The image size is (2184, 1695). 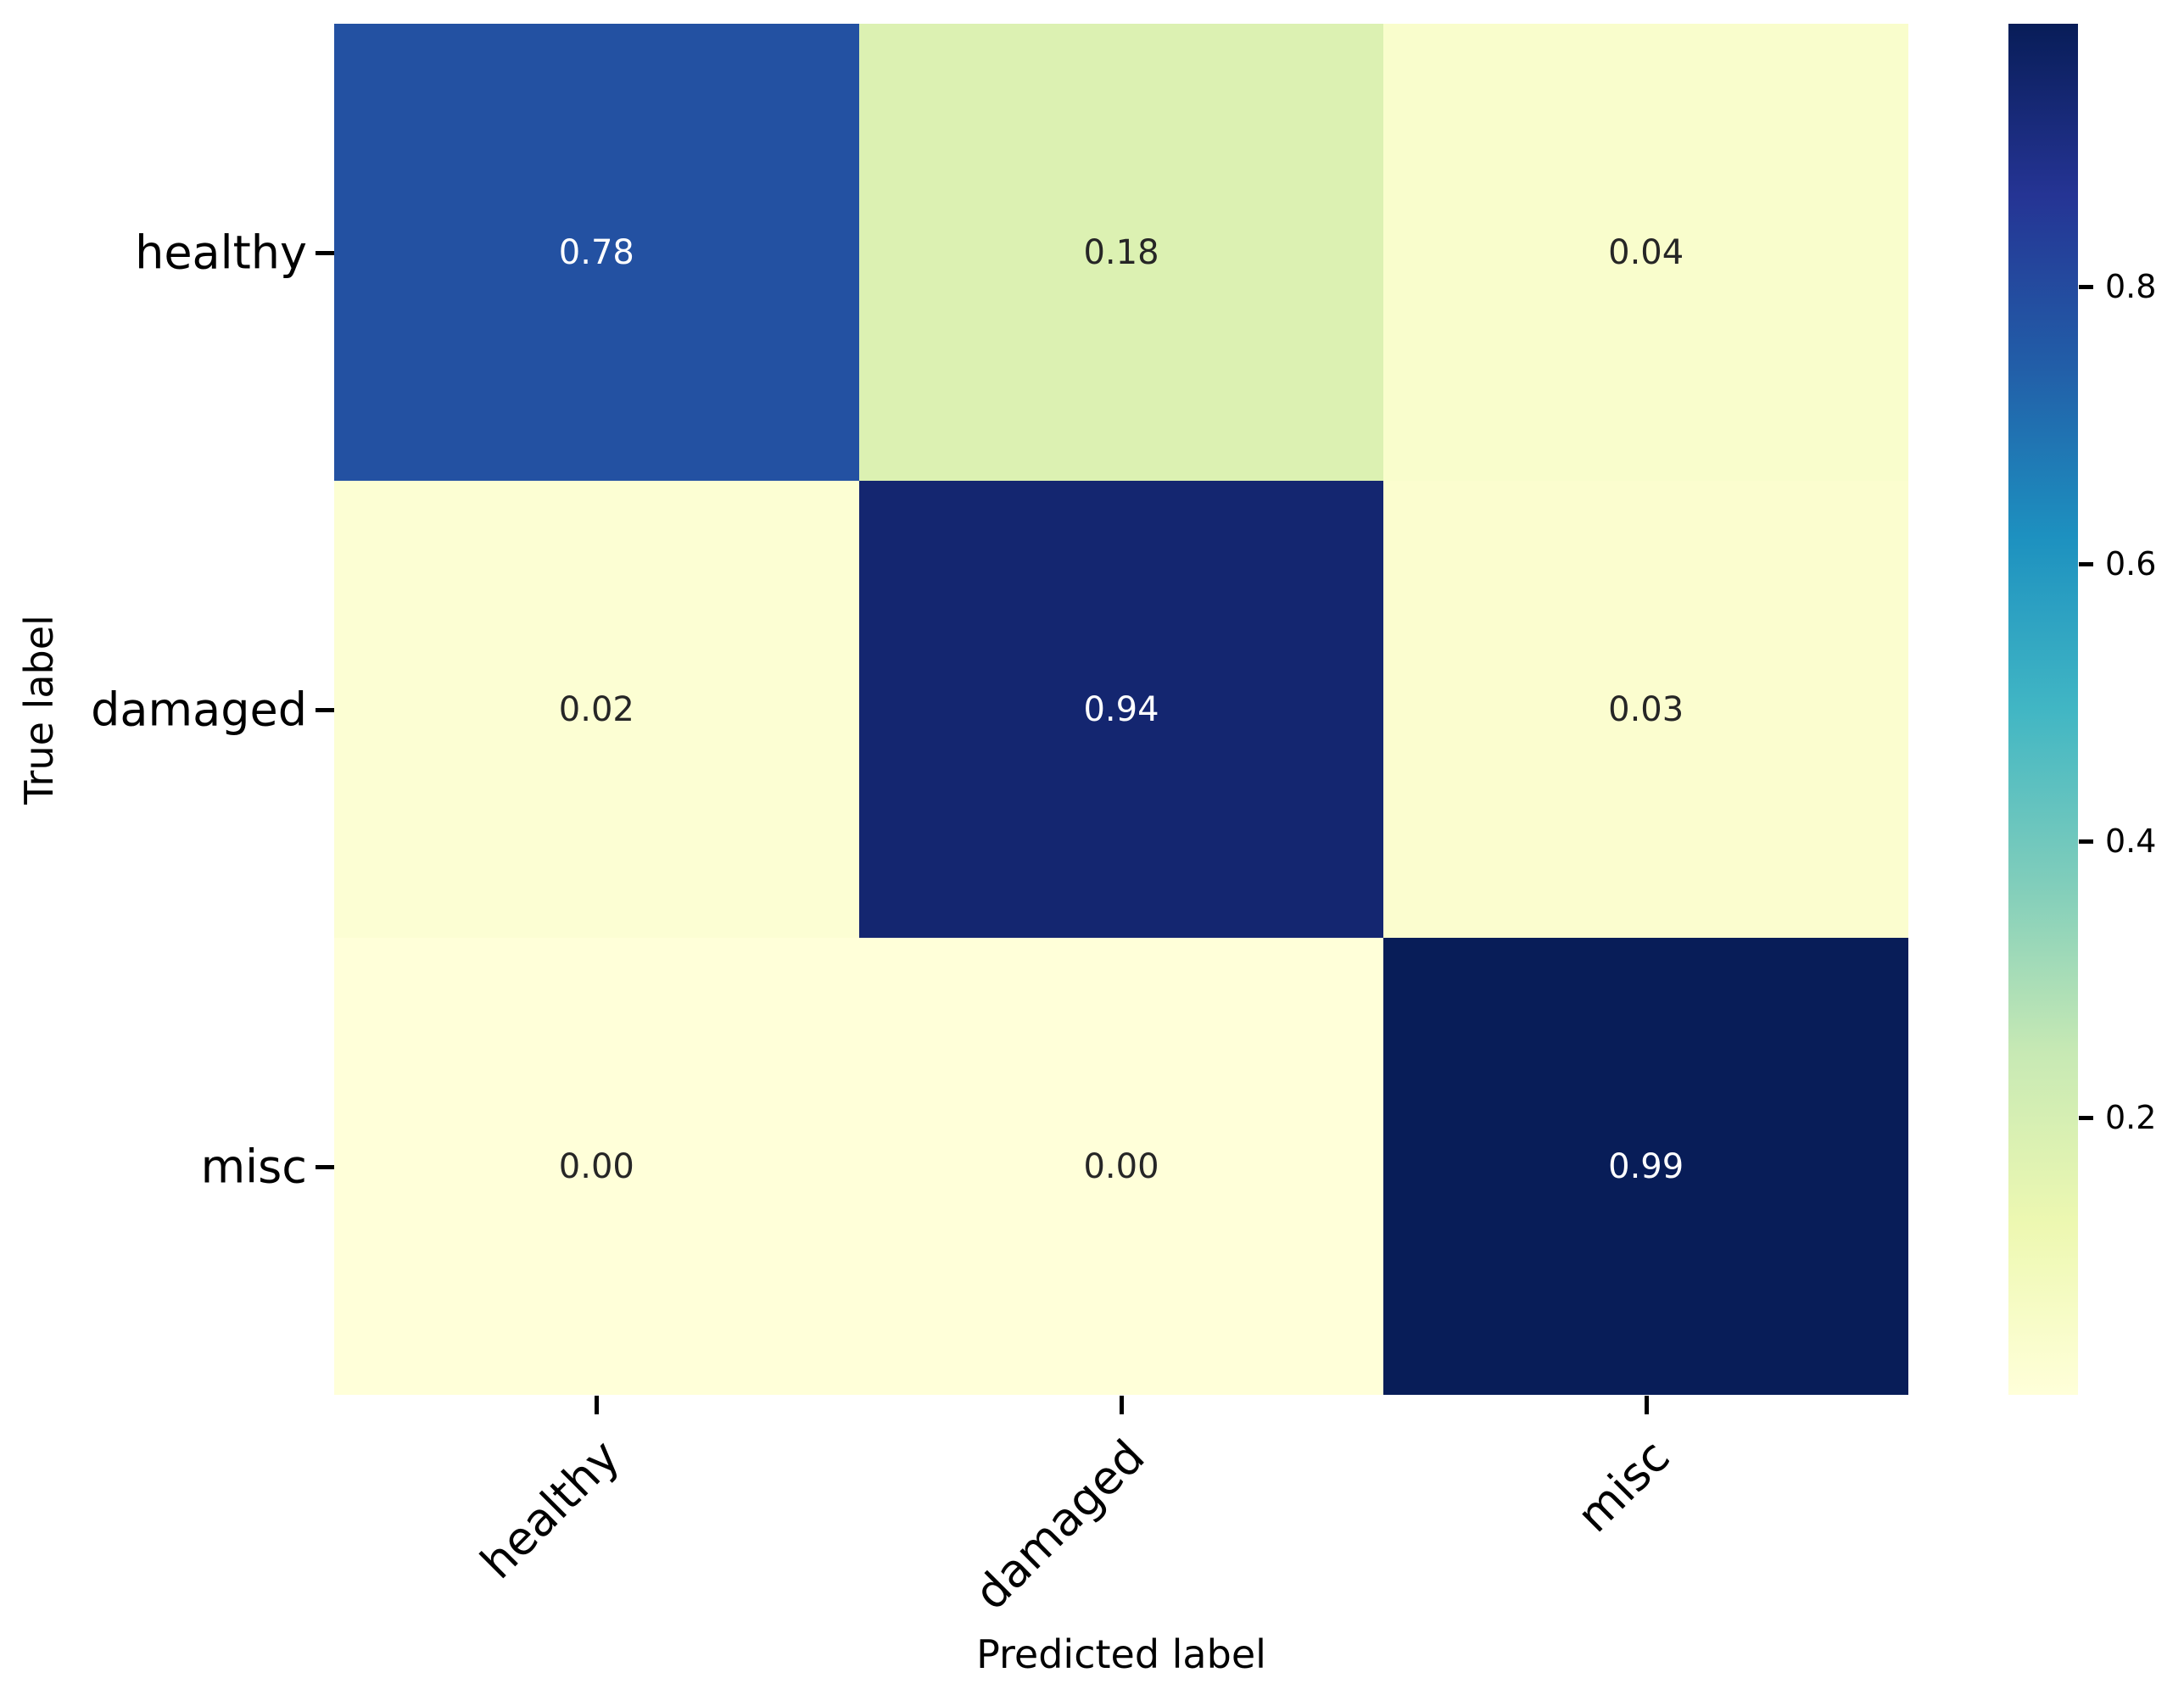 What do you see at coordinates (2131, 841) in the screenshot?
I see `colorbar-tick-label: 0.4` at bounding box center [2131, 841].